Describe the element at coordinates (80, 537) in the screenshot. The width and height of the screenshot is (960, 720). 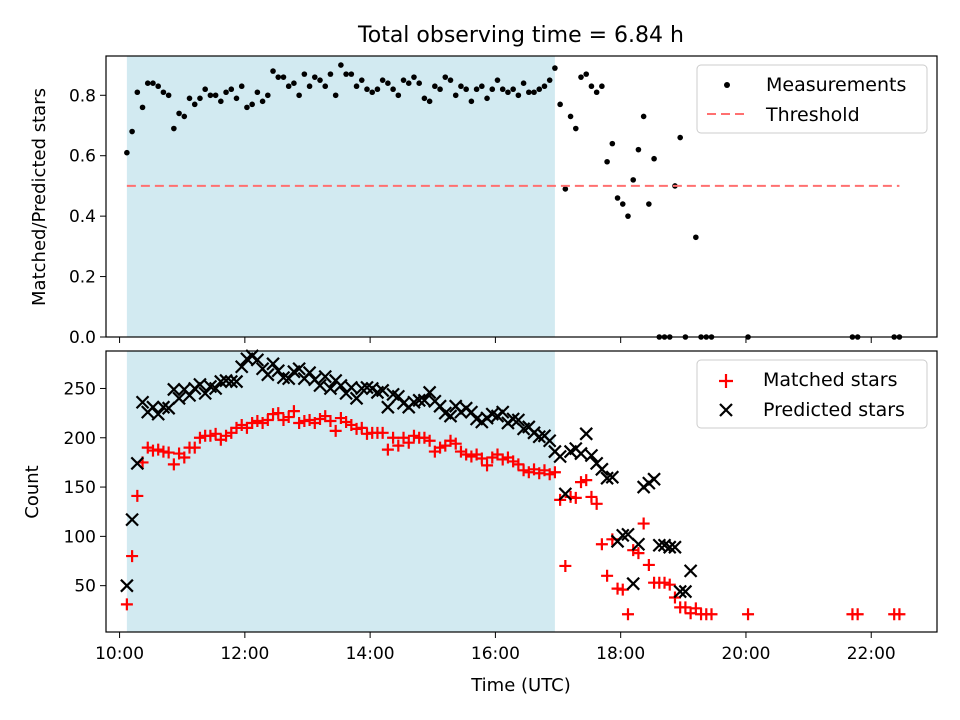
I see `y-tick-label: 100` at that location.